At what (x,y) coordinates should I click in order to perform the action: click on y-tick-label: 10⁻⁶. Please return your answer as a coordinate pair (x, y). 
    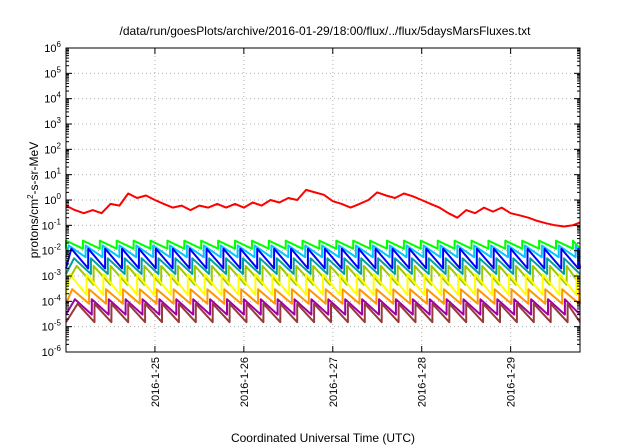
    Looking at the image, I should click on (52, 351).